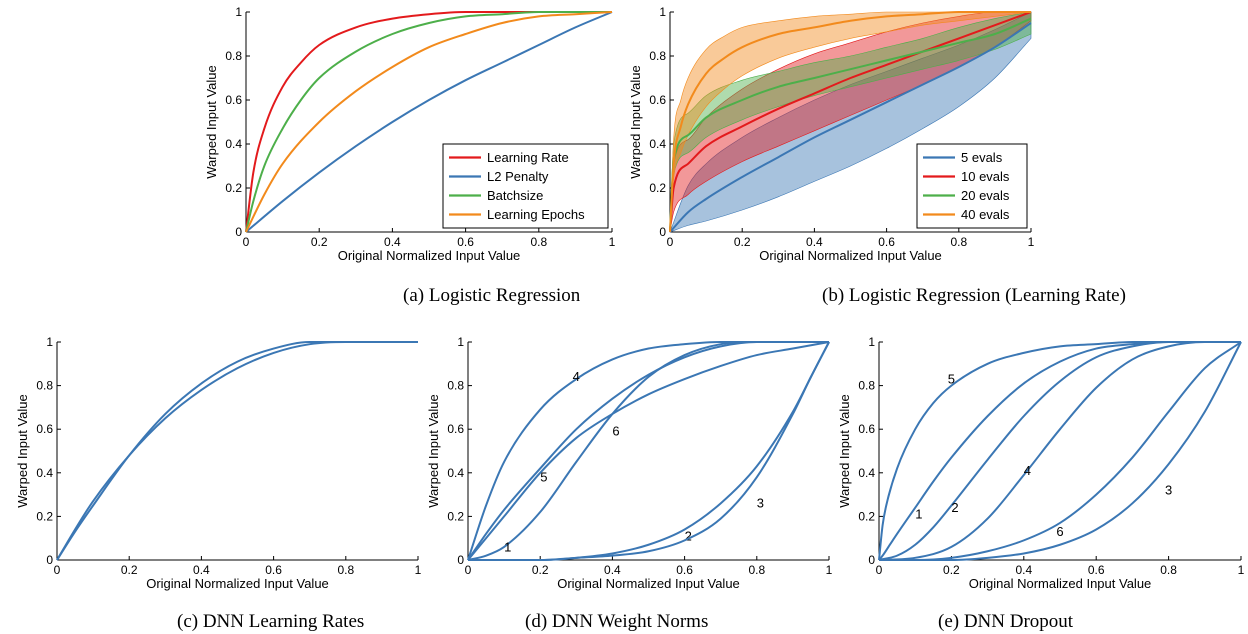  I want to click on legend-entry: 20 evals, so click(985, 195).